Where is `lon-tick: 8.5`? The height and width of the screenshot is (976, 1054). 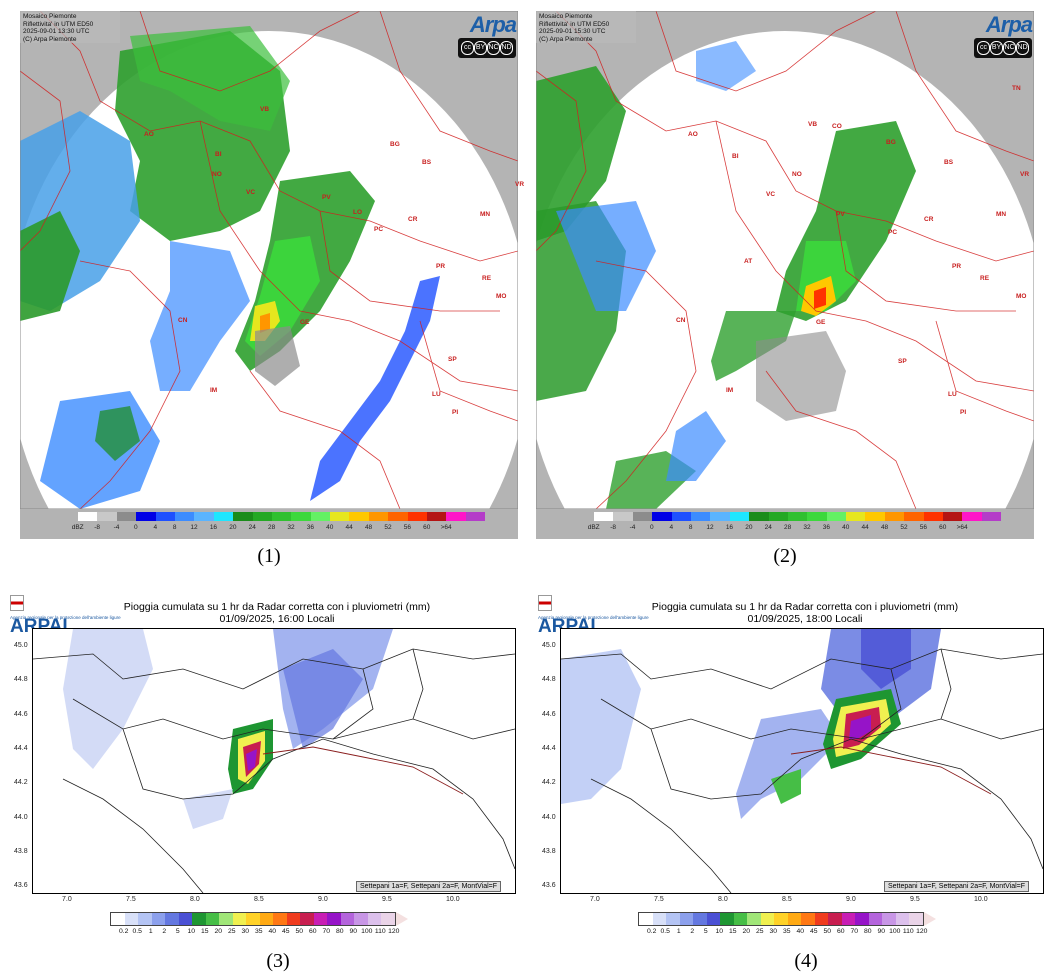 lon-tick: 8.5 is located at coordinates (259, 899).